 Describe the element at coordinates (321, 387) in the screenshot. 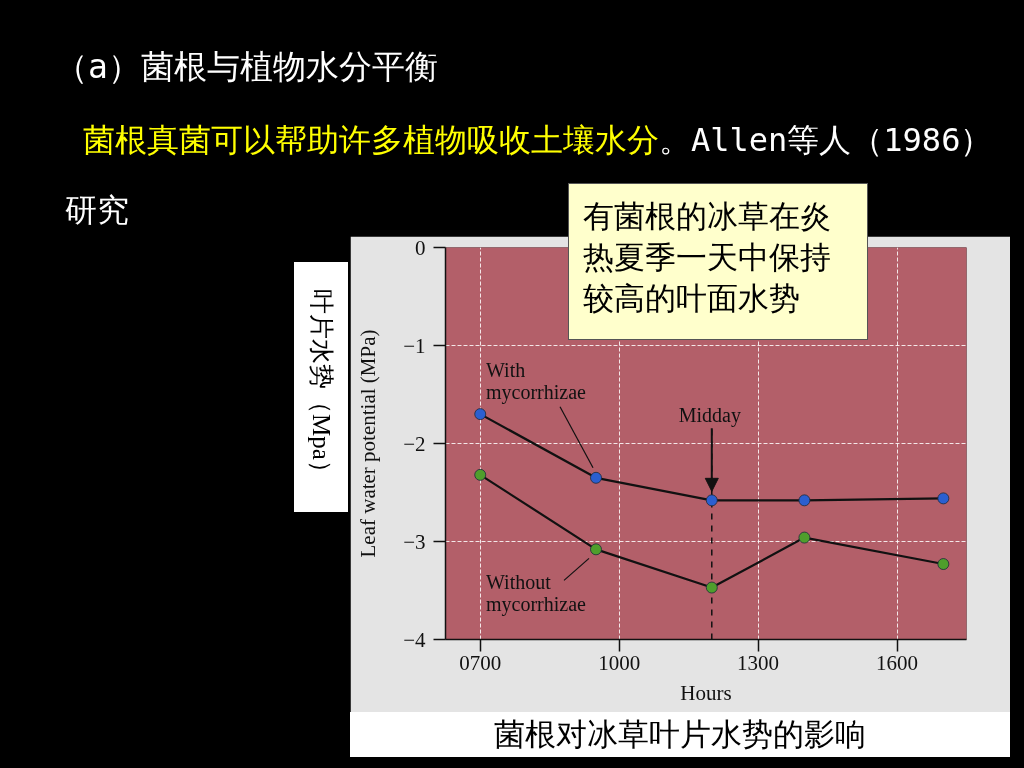

I see `text: 叶片水势（Mpa）` at that location.